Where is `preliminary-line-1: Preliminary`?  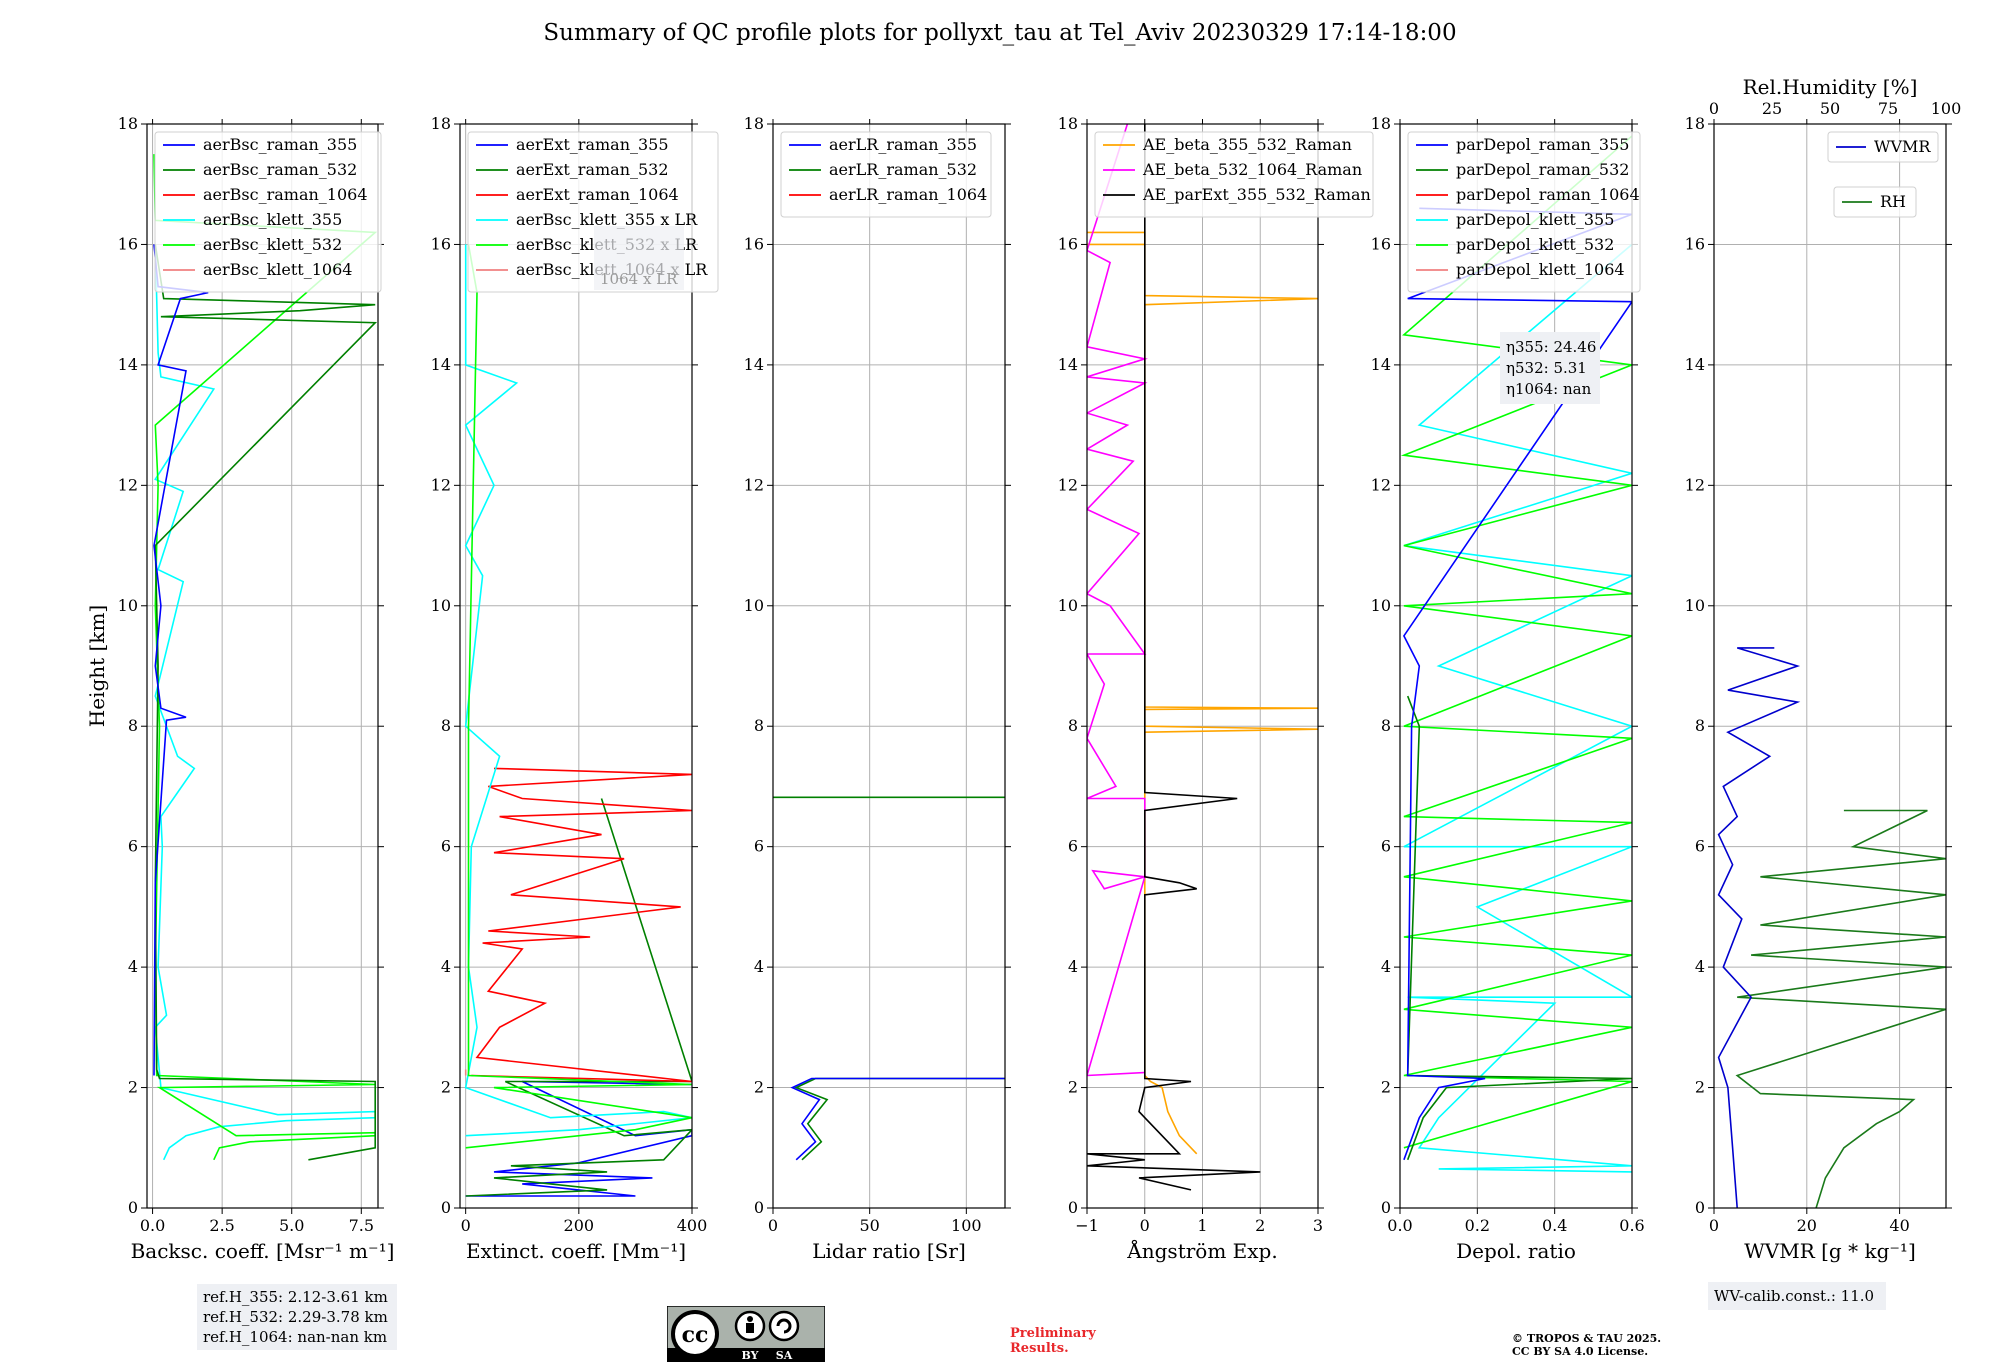 preliminary-line-1: Preliminary is located at coordinates (1053, 1333).